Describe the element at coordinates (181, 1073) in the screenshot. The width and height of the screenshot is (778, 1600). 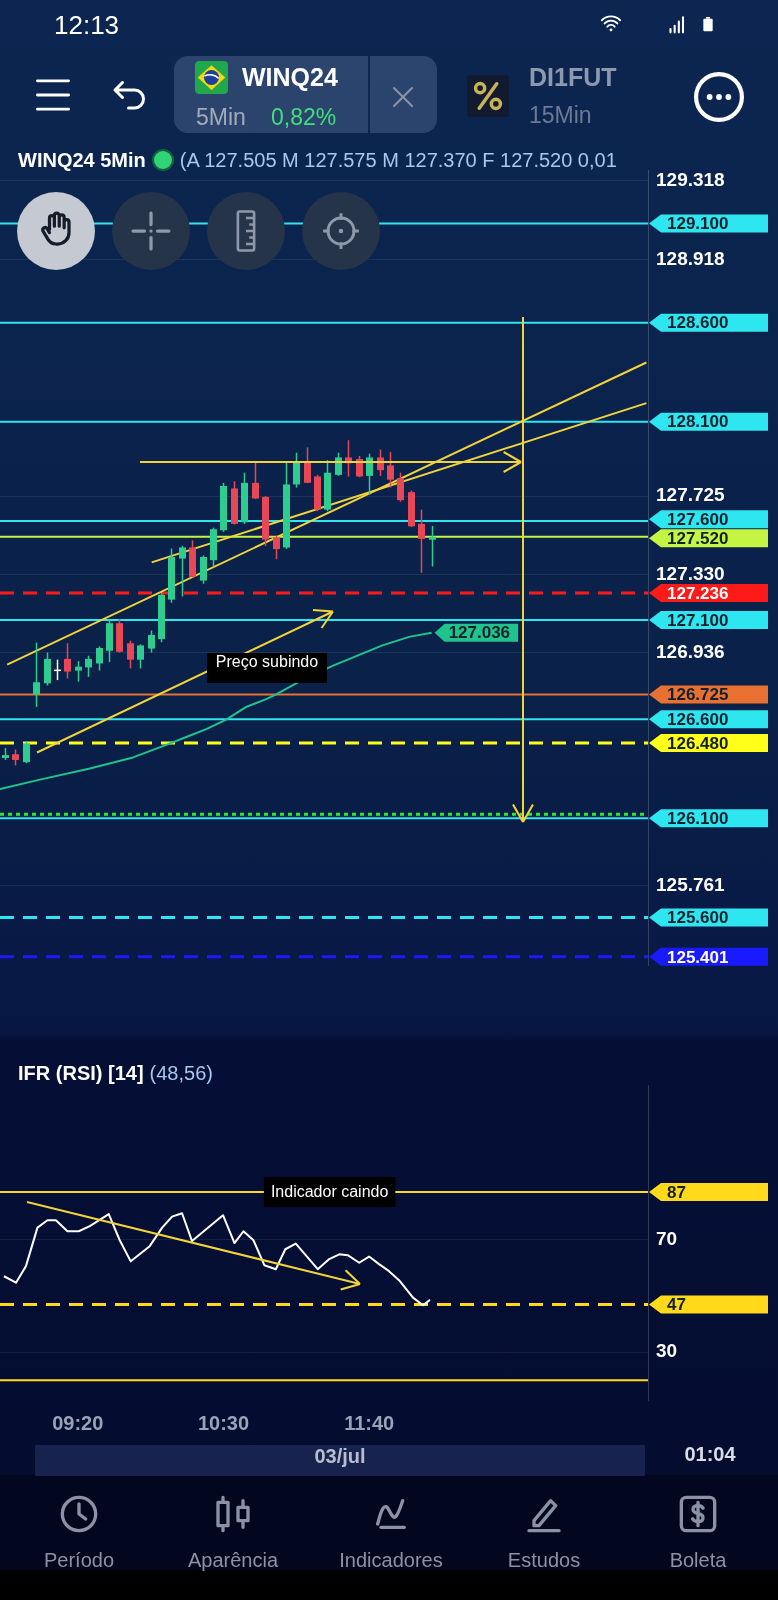
I see `chart-subtitle: (48,56)` at that location.